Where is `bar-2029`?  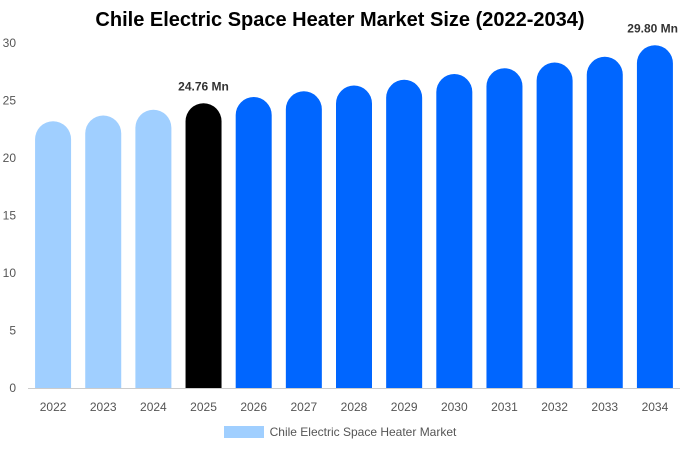
bar-2029 is located at coordinates (404, 234).